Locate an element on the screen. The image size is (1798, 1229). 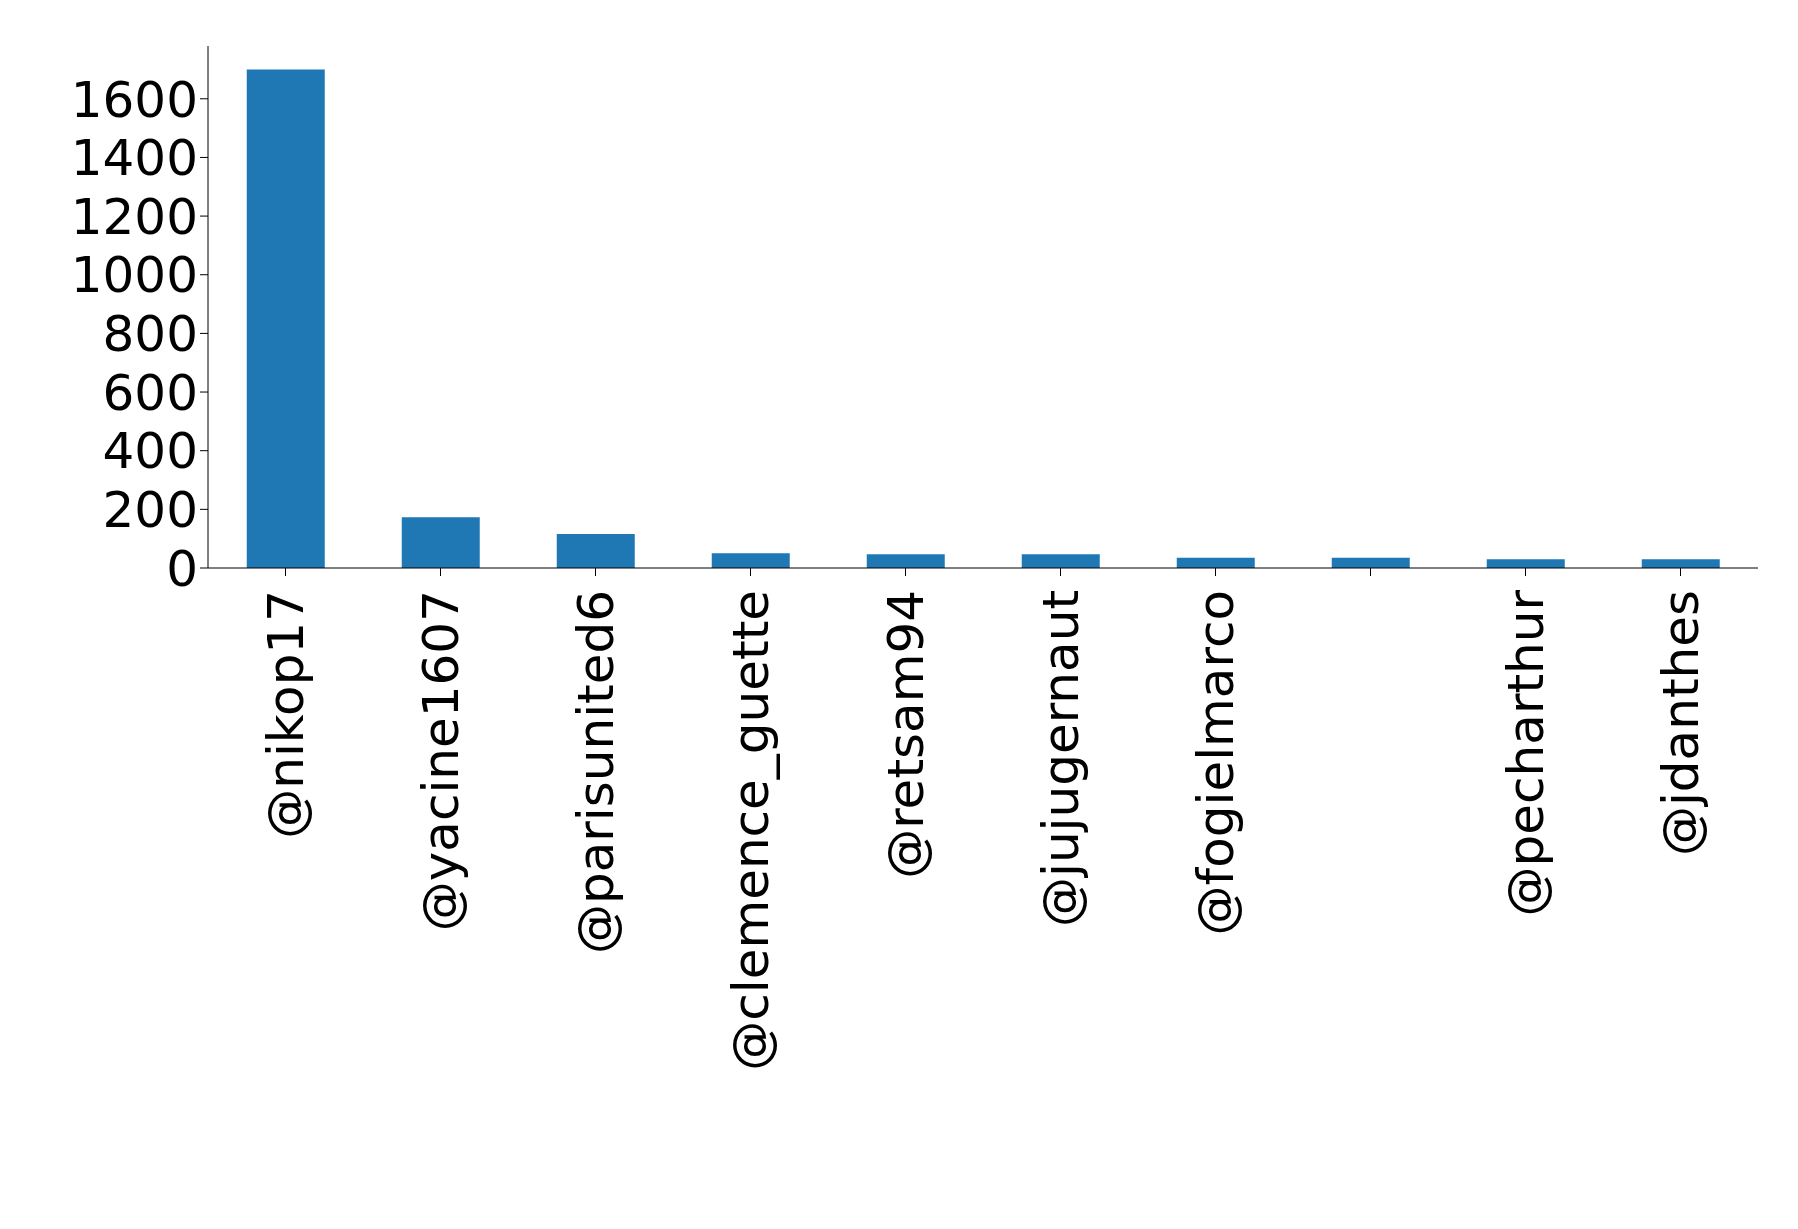
x-tick-label: @parisunited6 is located at coordinates (596, 772).